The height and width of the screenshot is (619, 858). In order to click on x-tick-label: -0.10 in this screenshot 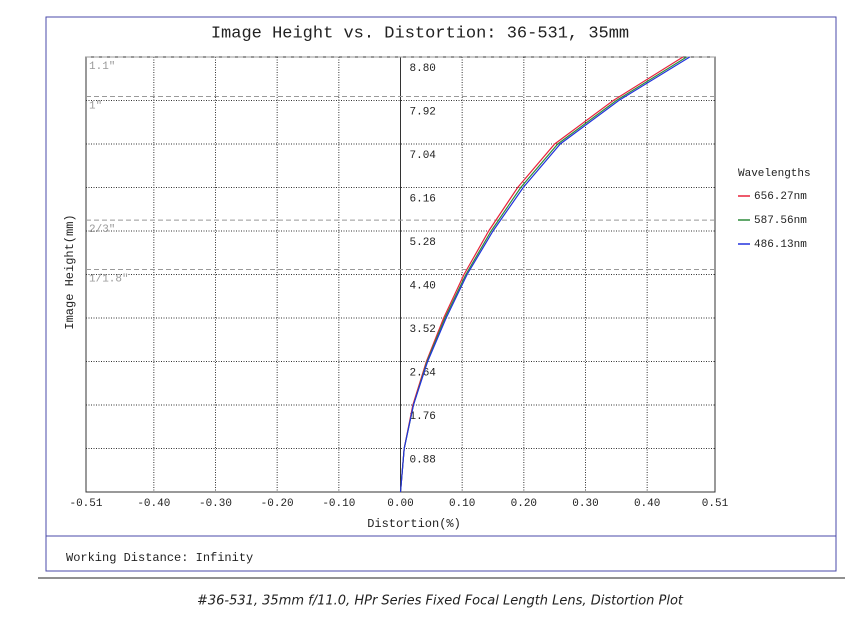, I will do `click(338, 504)`.